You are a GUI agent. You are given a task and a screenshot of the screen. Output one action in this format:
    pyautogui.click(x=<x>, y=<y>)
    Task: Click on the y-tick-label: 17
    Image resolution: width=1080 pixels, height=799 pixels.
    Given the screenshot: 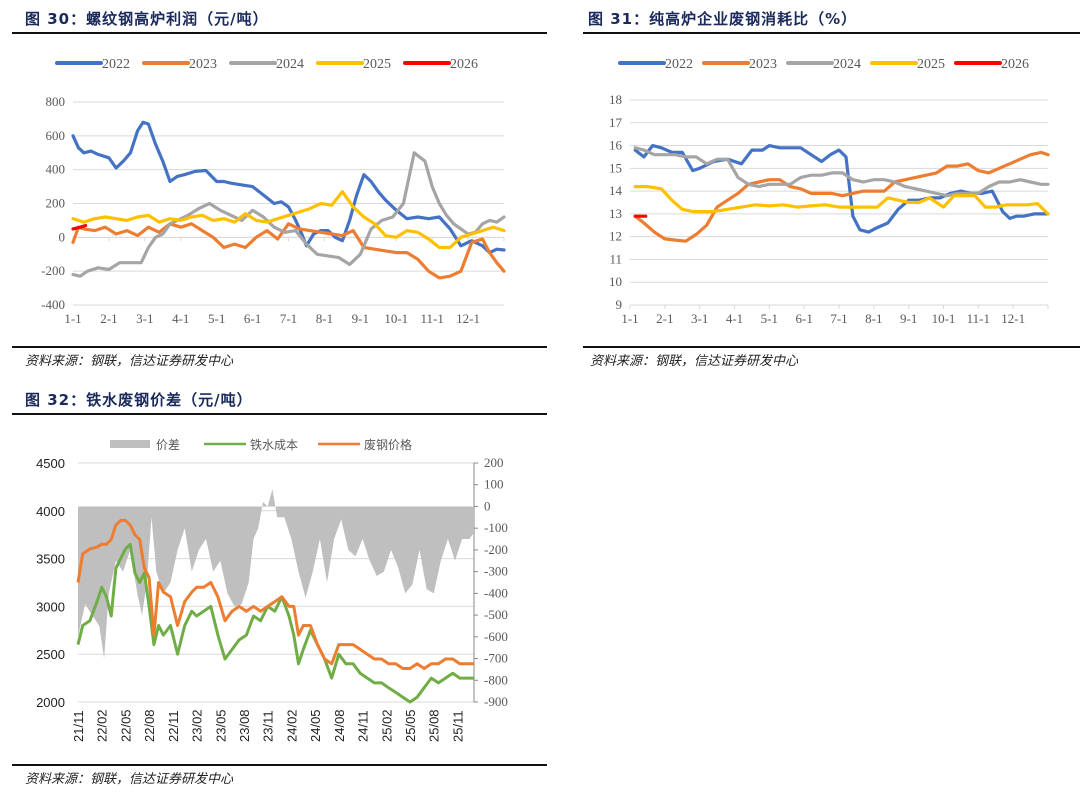 What is the action you would take?
    pyautogui.click(x=616, y=122)
    